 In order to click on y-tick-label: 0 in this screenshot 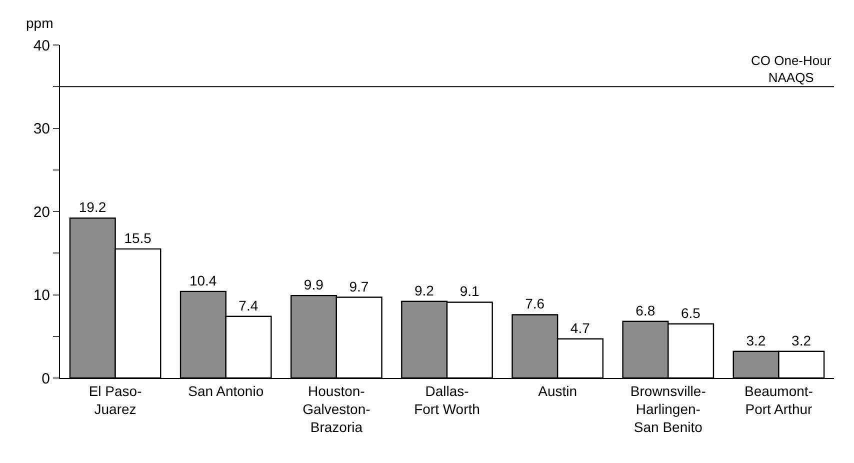, I will do `click(46, 379)`.